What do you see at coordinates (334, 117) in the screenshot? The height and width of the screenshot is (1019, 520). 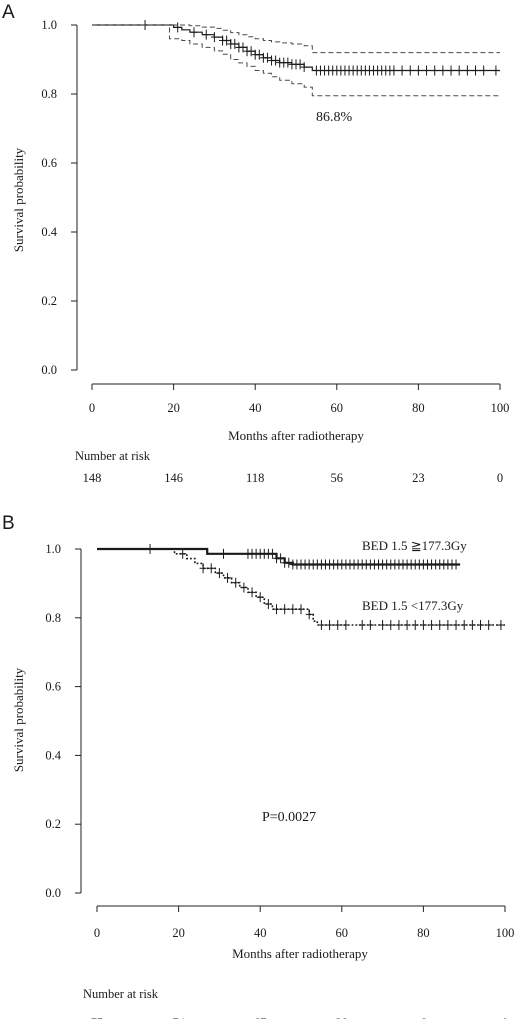 I see `panel-a-annotation: 86.8%` at bounding box center [334, 117].